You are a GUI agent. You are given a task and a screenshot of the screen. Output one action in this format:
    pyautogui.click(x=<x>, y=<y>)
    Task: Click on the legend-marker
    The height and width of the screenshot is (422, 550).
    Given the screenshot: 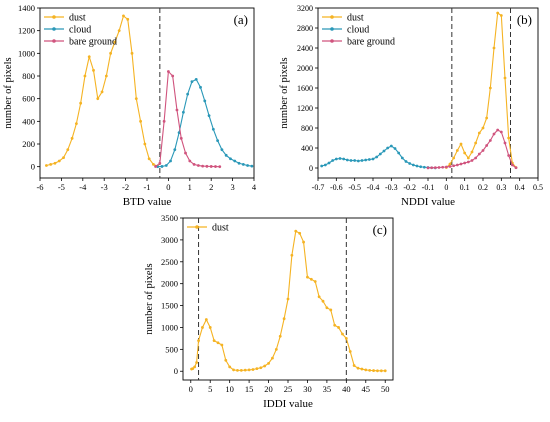 What is the action you would take?
    pyautogui.click(x=54, y=17)
    